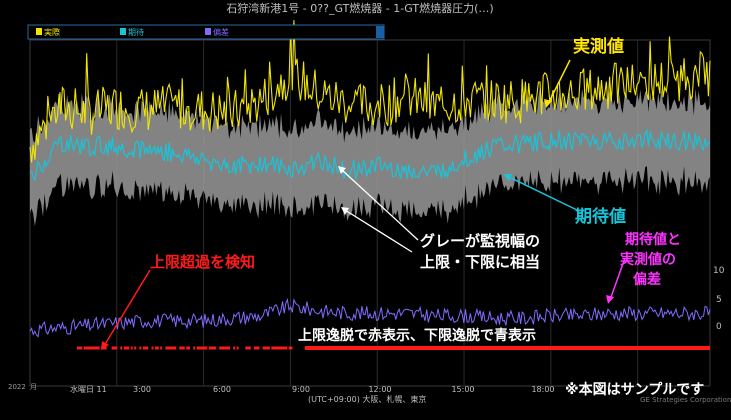 This screenshot has height=420, width=731. What do you see at coordinates (480, 262) in the screenshot?
I see `annotation-band-line2: 上限・下限に相当` at bounding box center [480, 262].